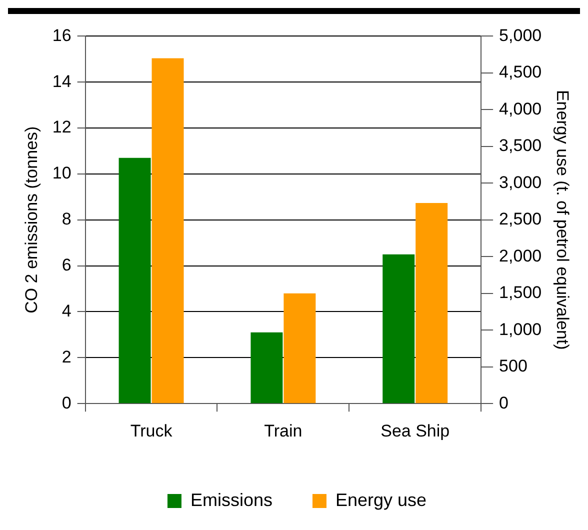  I want to click on y-tick-label: 4, so click(67, 310).